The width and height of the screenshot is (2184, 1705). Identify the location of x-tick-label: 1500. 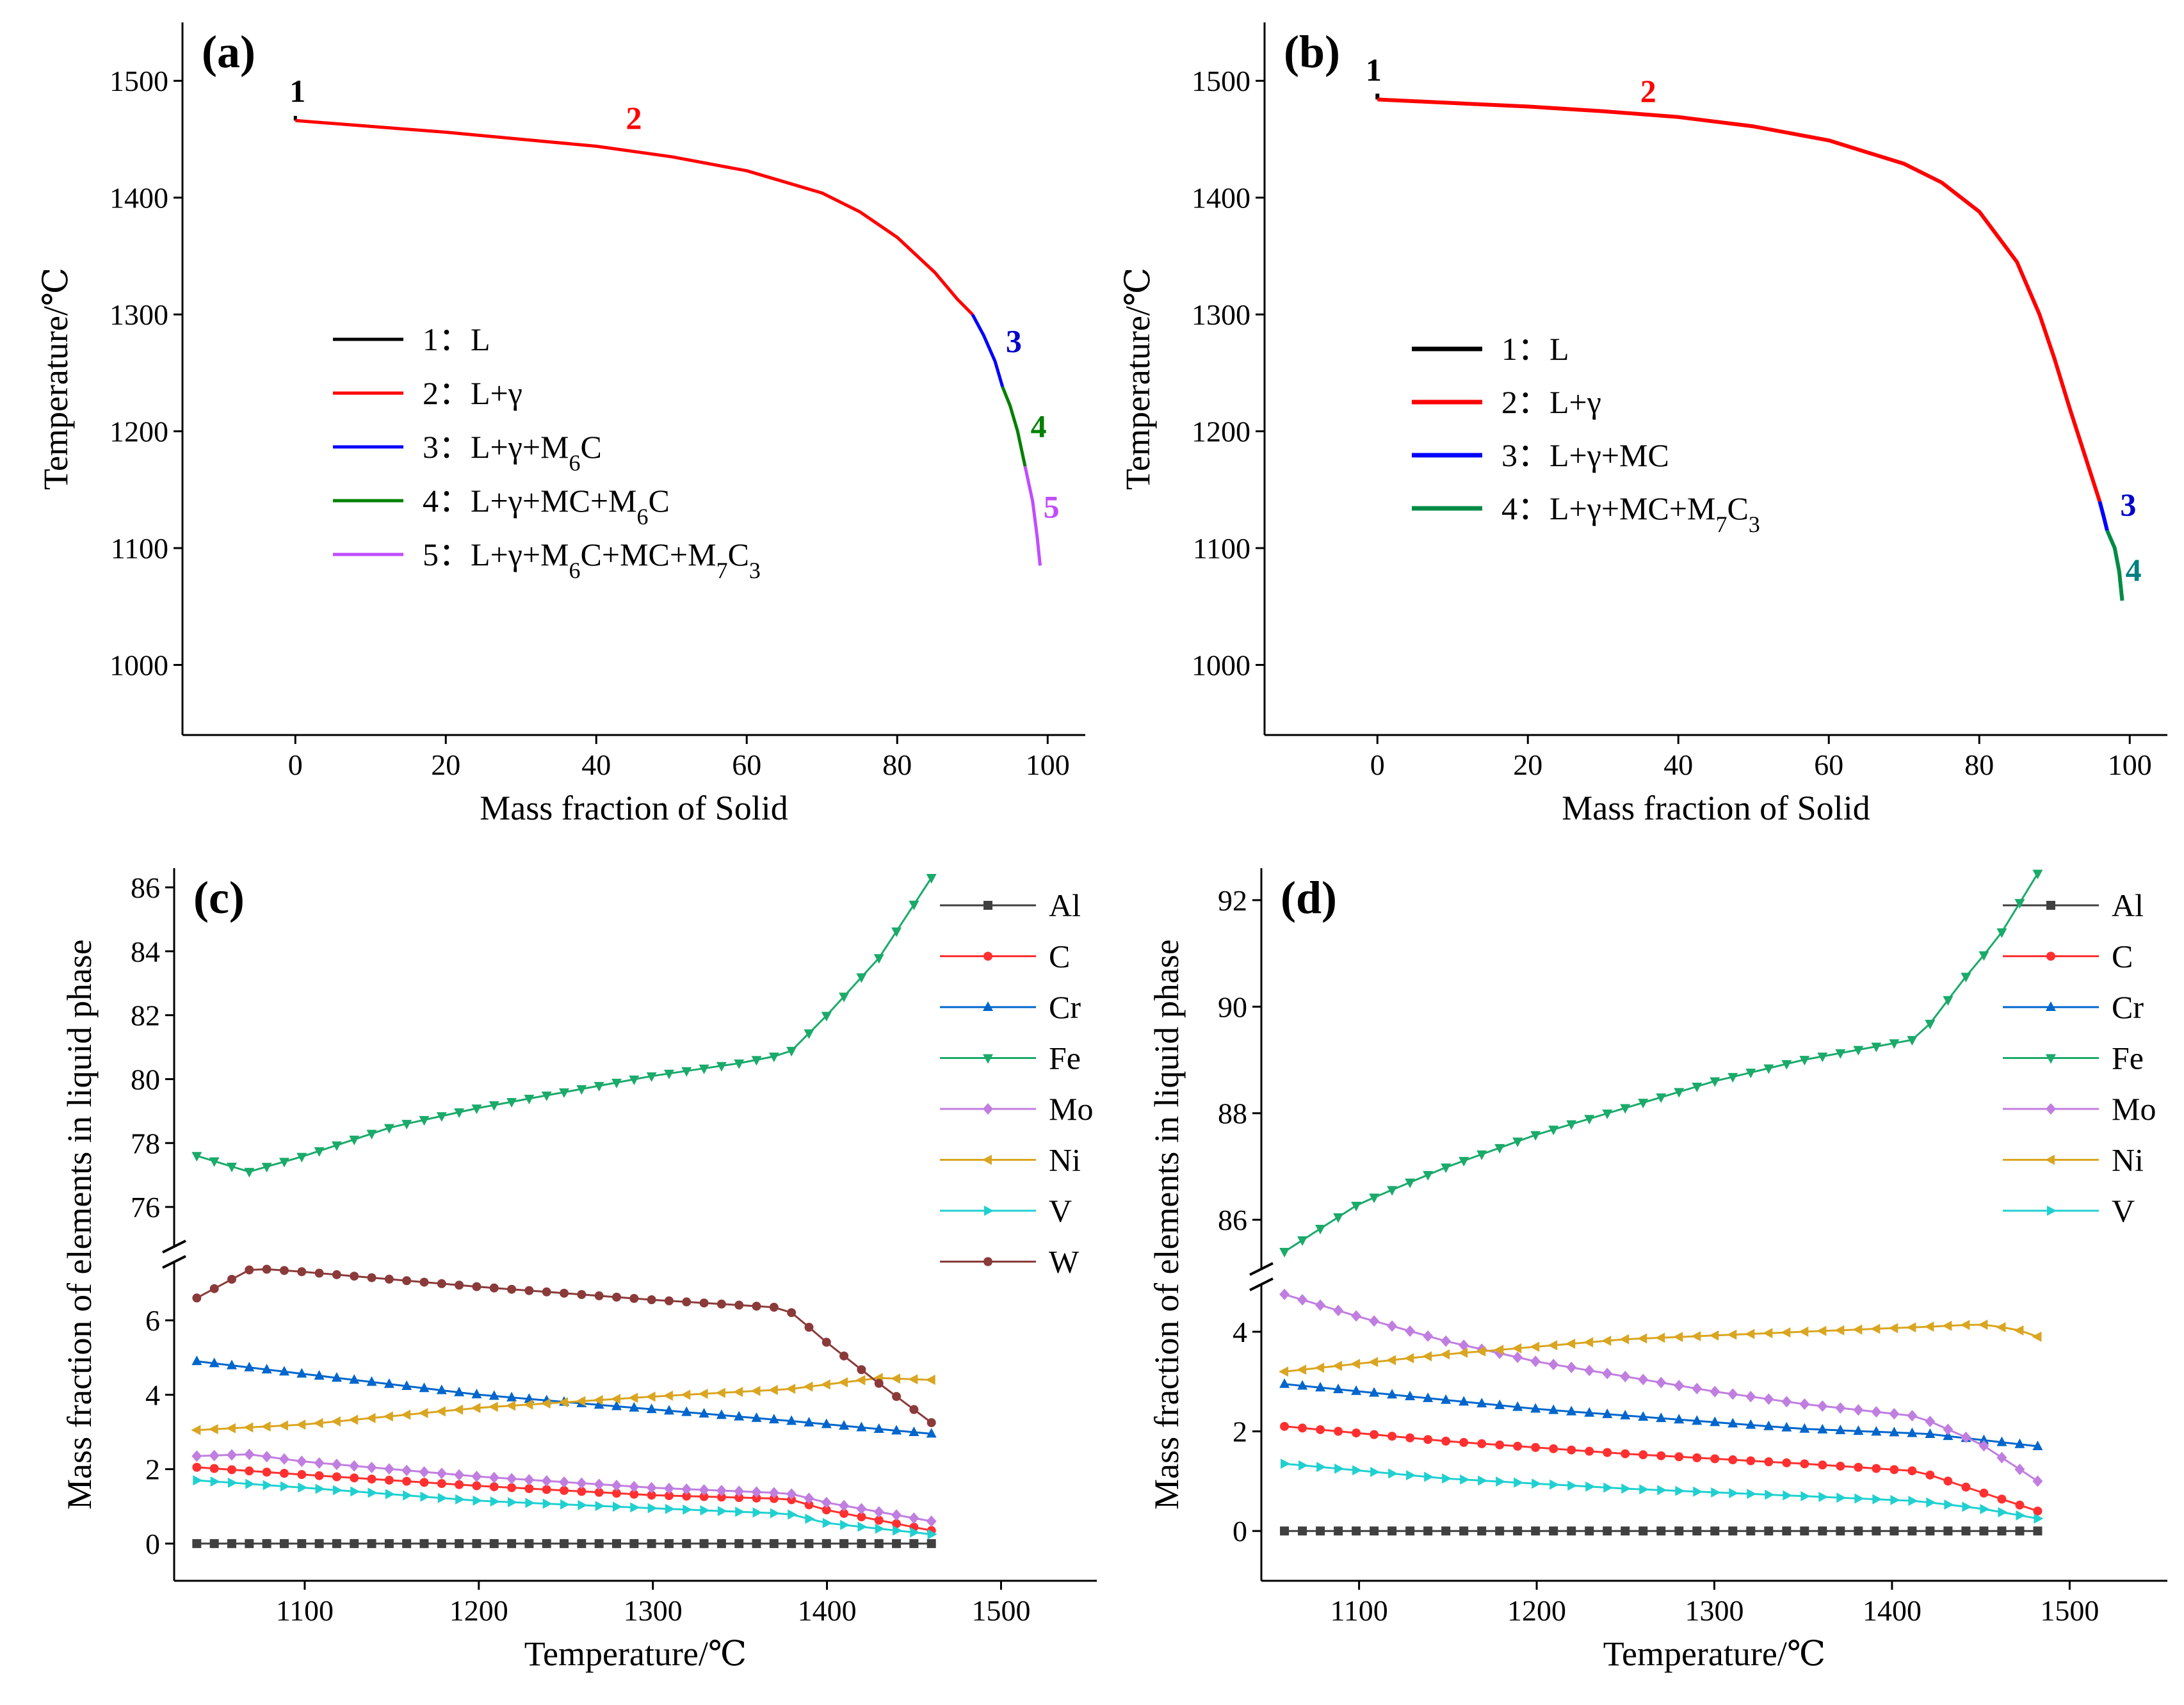
(2070, 1610).